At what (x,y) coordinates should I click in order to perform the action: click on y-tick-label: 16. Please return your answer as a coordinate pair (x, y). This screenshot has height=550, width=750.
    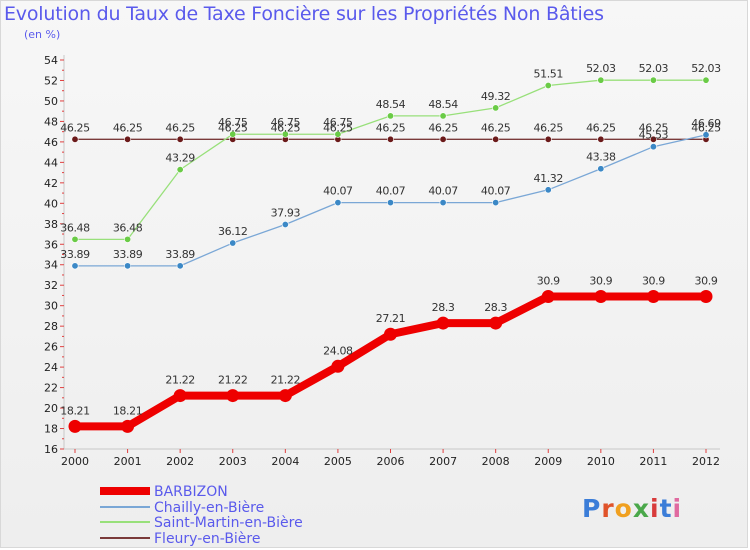
    Looking at the image, I should click on (51, 449).